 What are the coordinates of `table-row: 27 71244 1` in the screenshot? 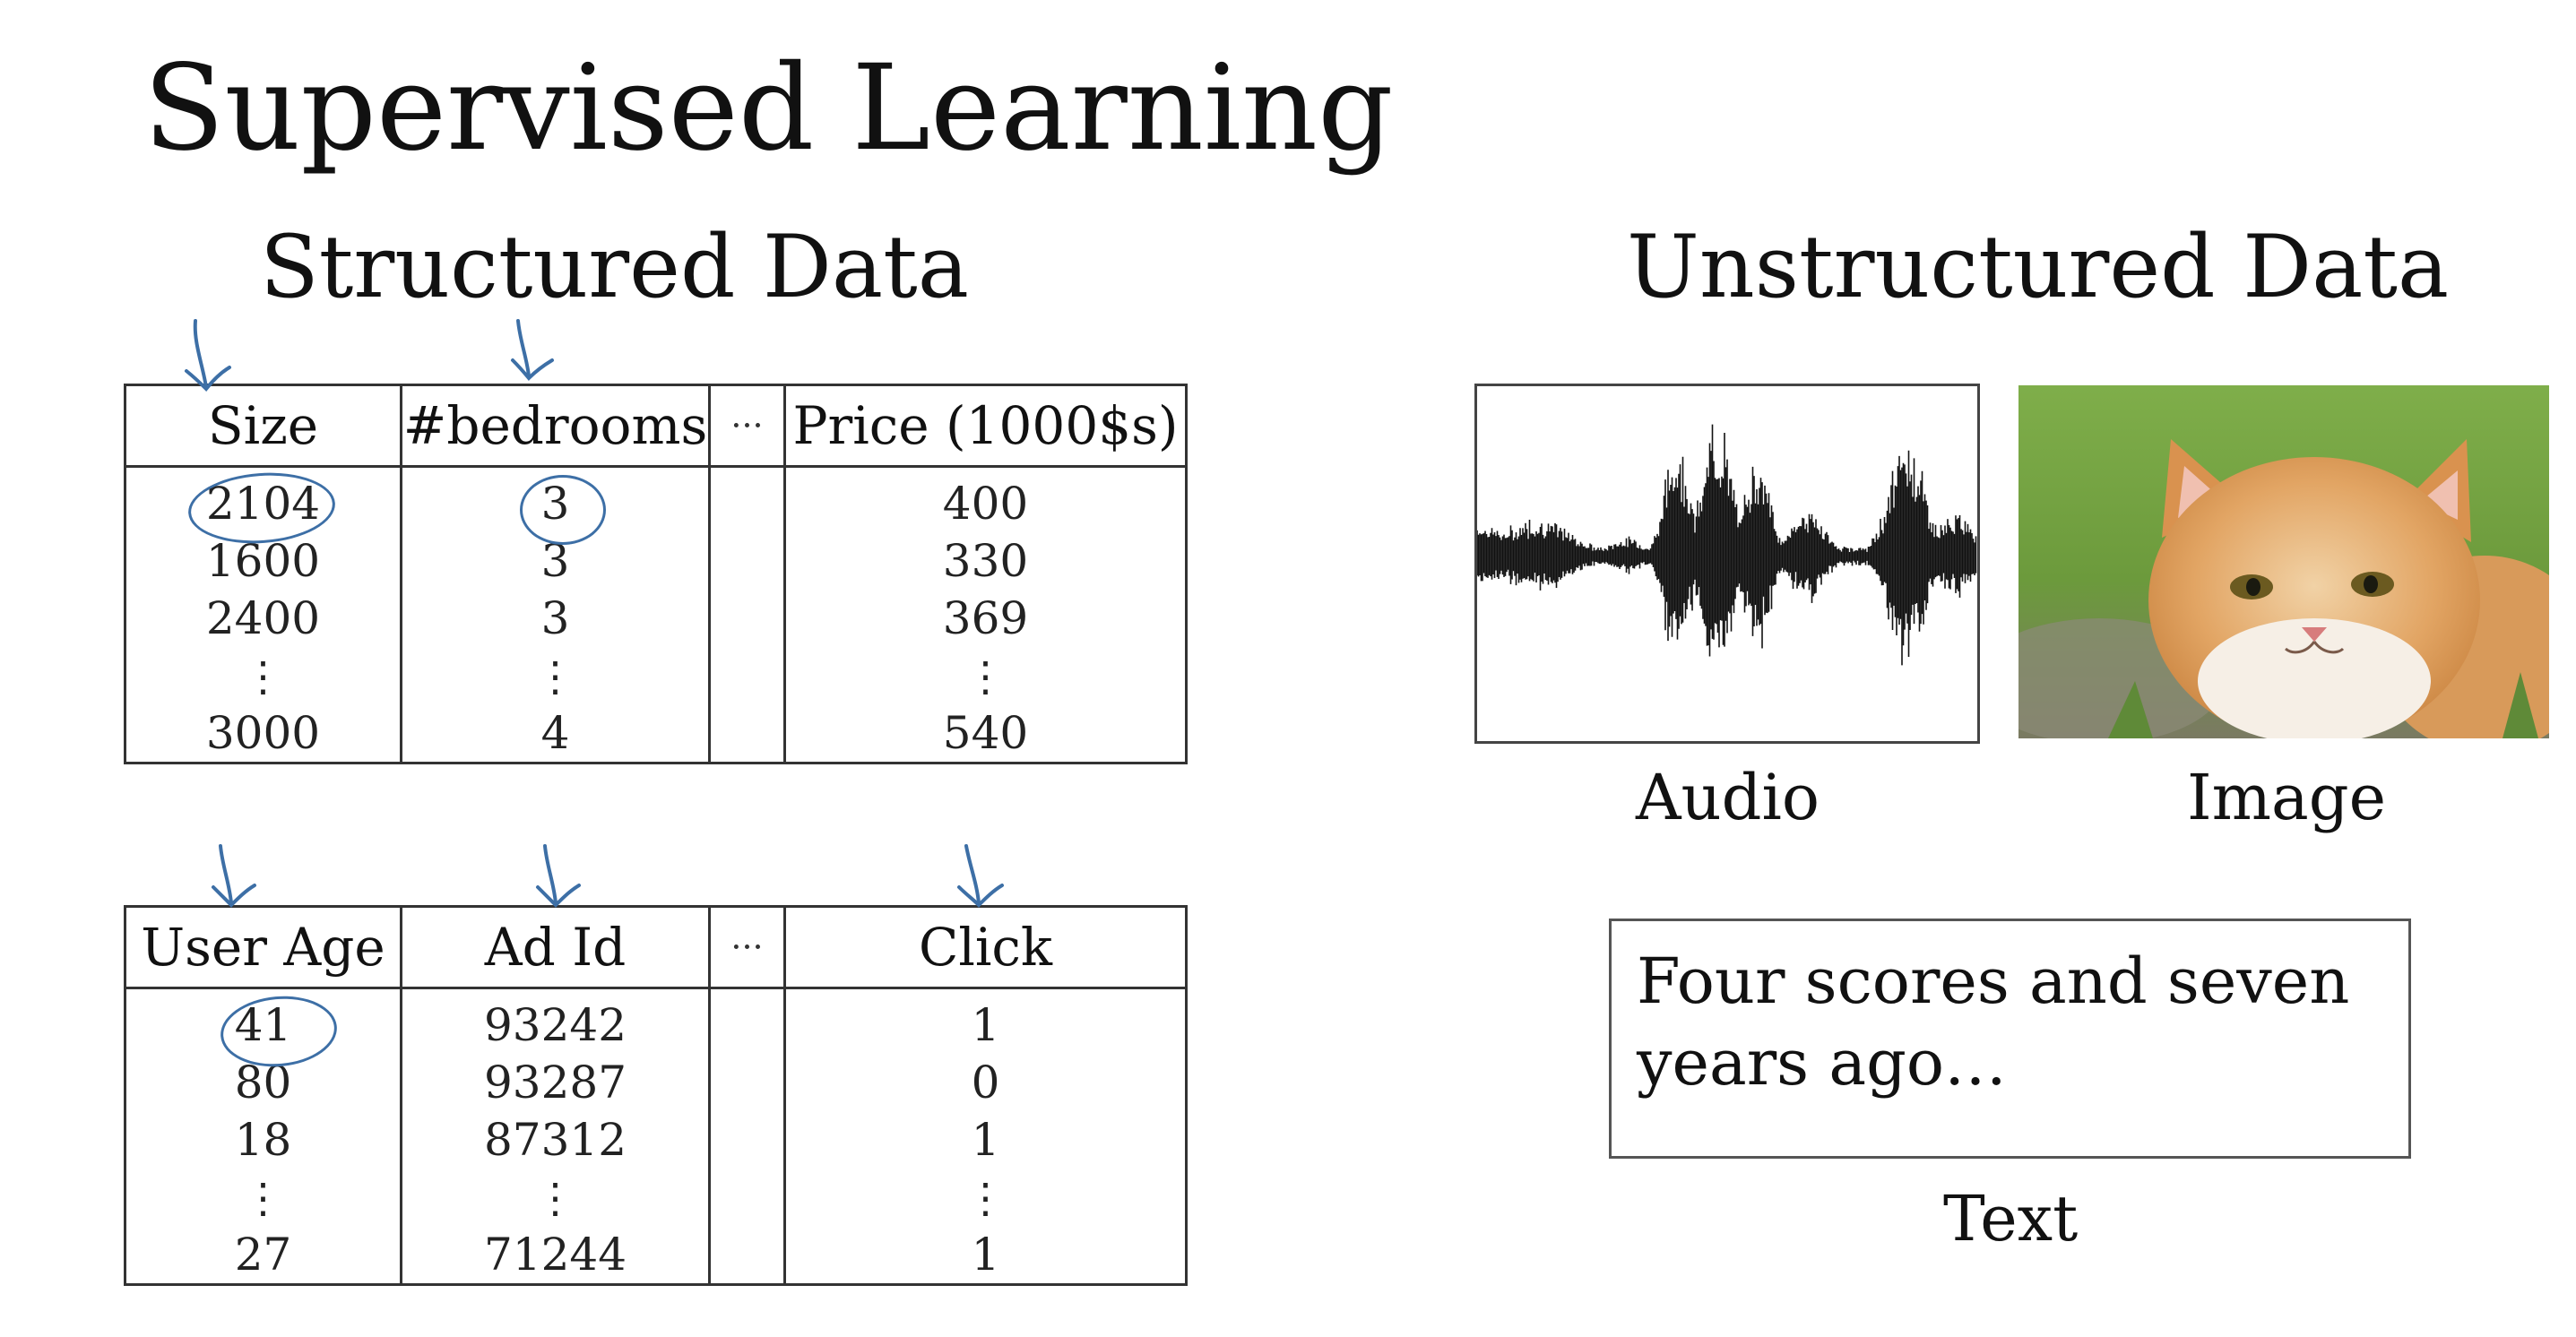 It's located at (656, 1255).